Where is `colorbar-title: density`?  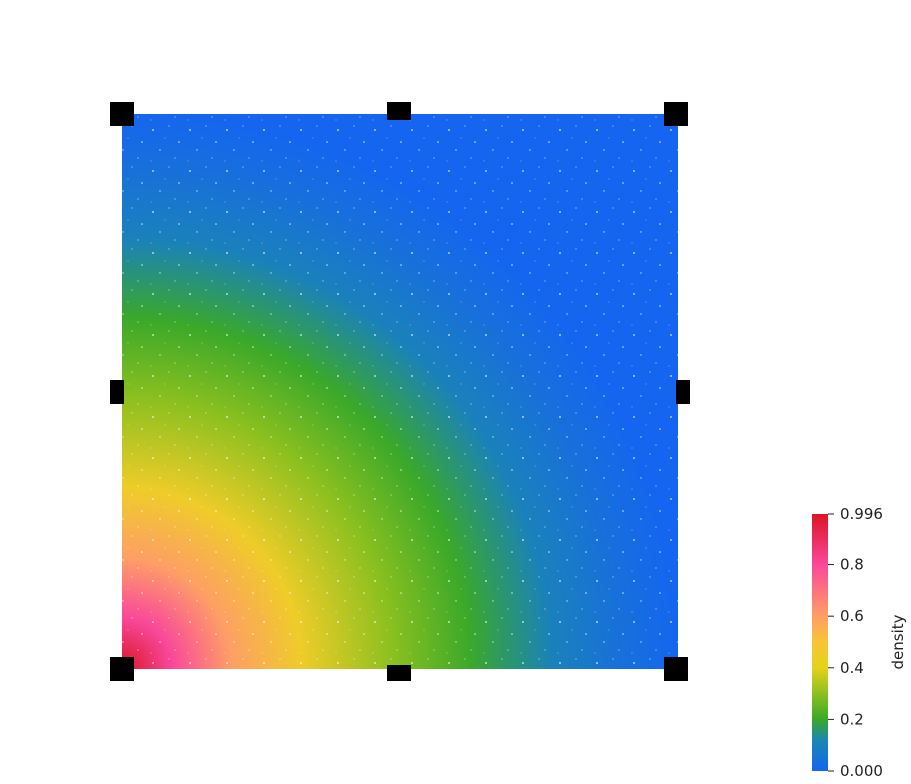
colorbar-title: density is located at coordinates (898, 641).